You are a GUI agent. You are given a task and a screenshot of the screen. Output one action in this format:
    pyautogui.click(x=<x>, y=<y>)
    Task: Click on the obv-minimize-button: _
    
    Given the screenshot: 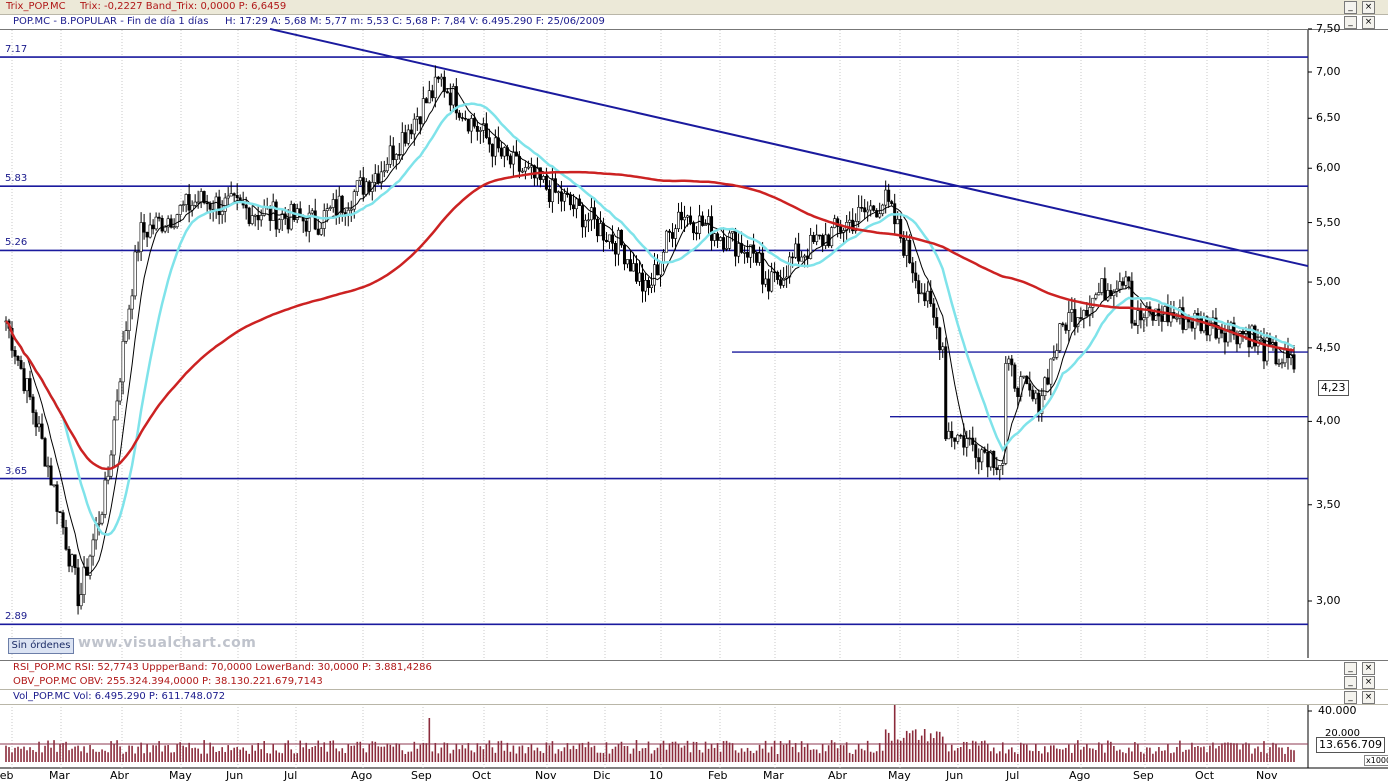 What is the action you would take?
    pyautogui.click(x=1350, y=682)
    